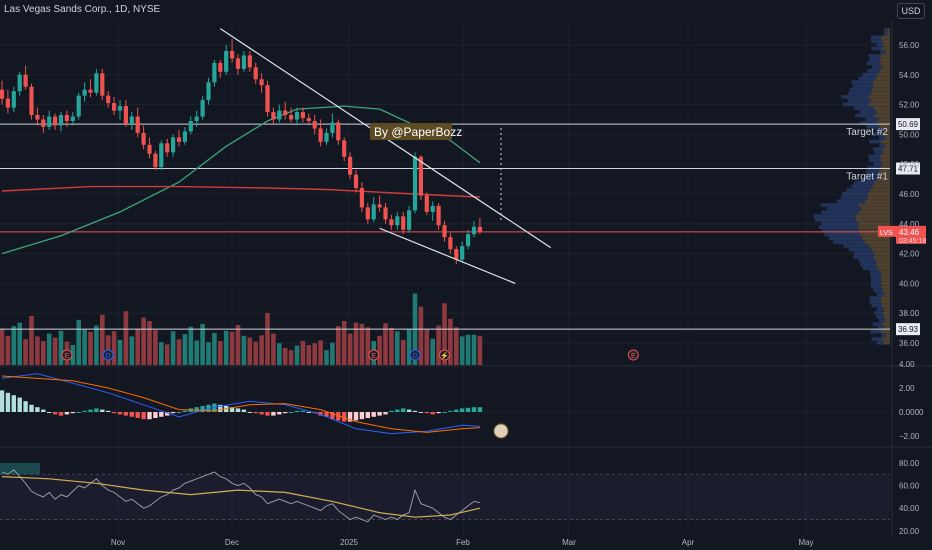 This screenshot has width=932, height=550. I want to click on time-tick: Apr, so click(688, 542).